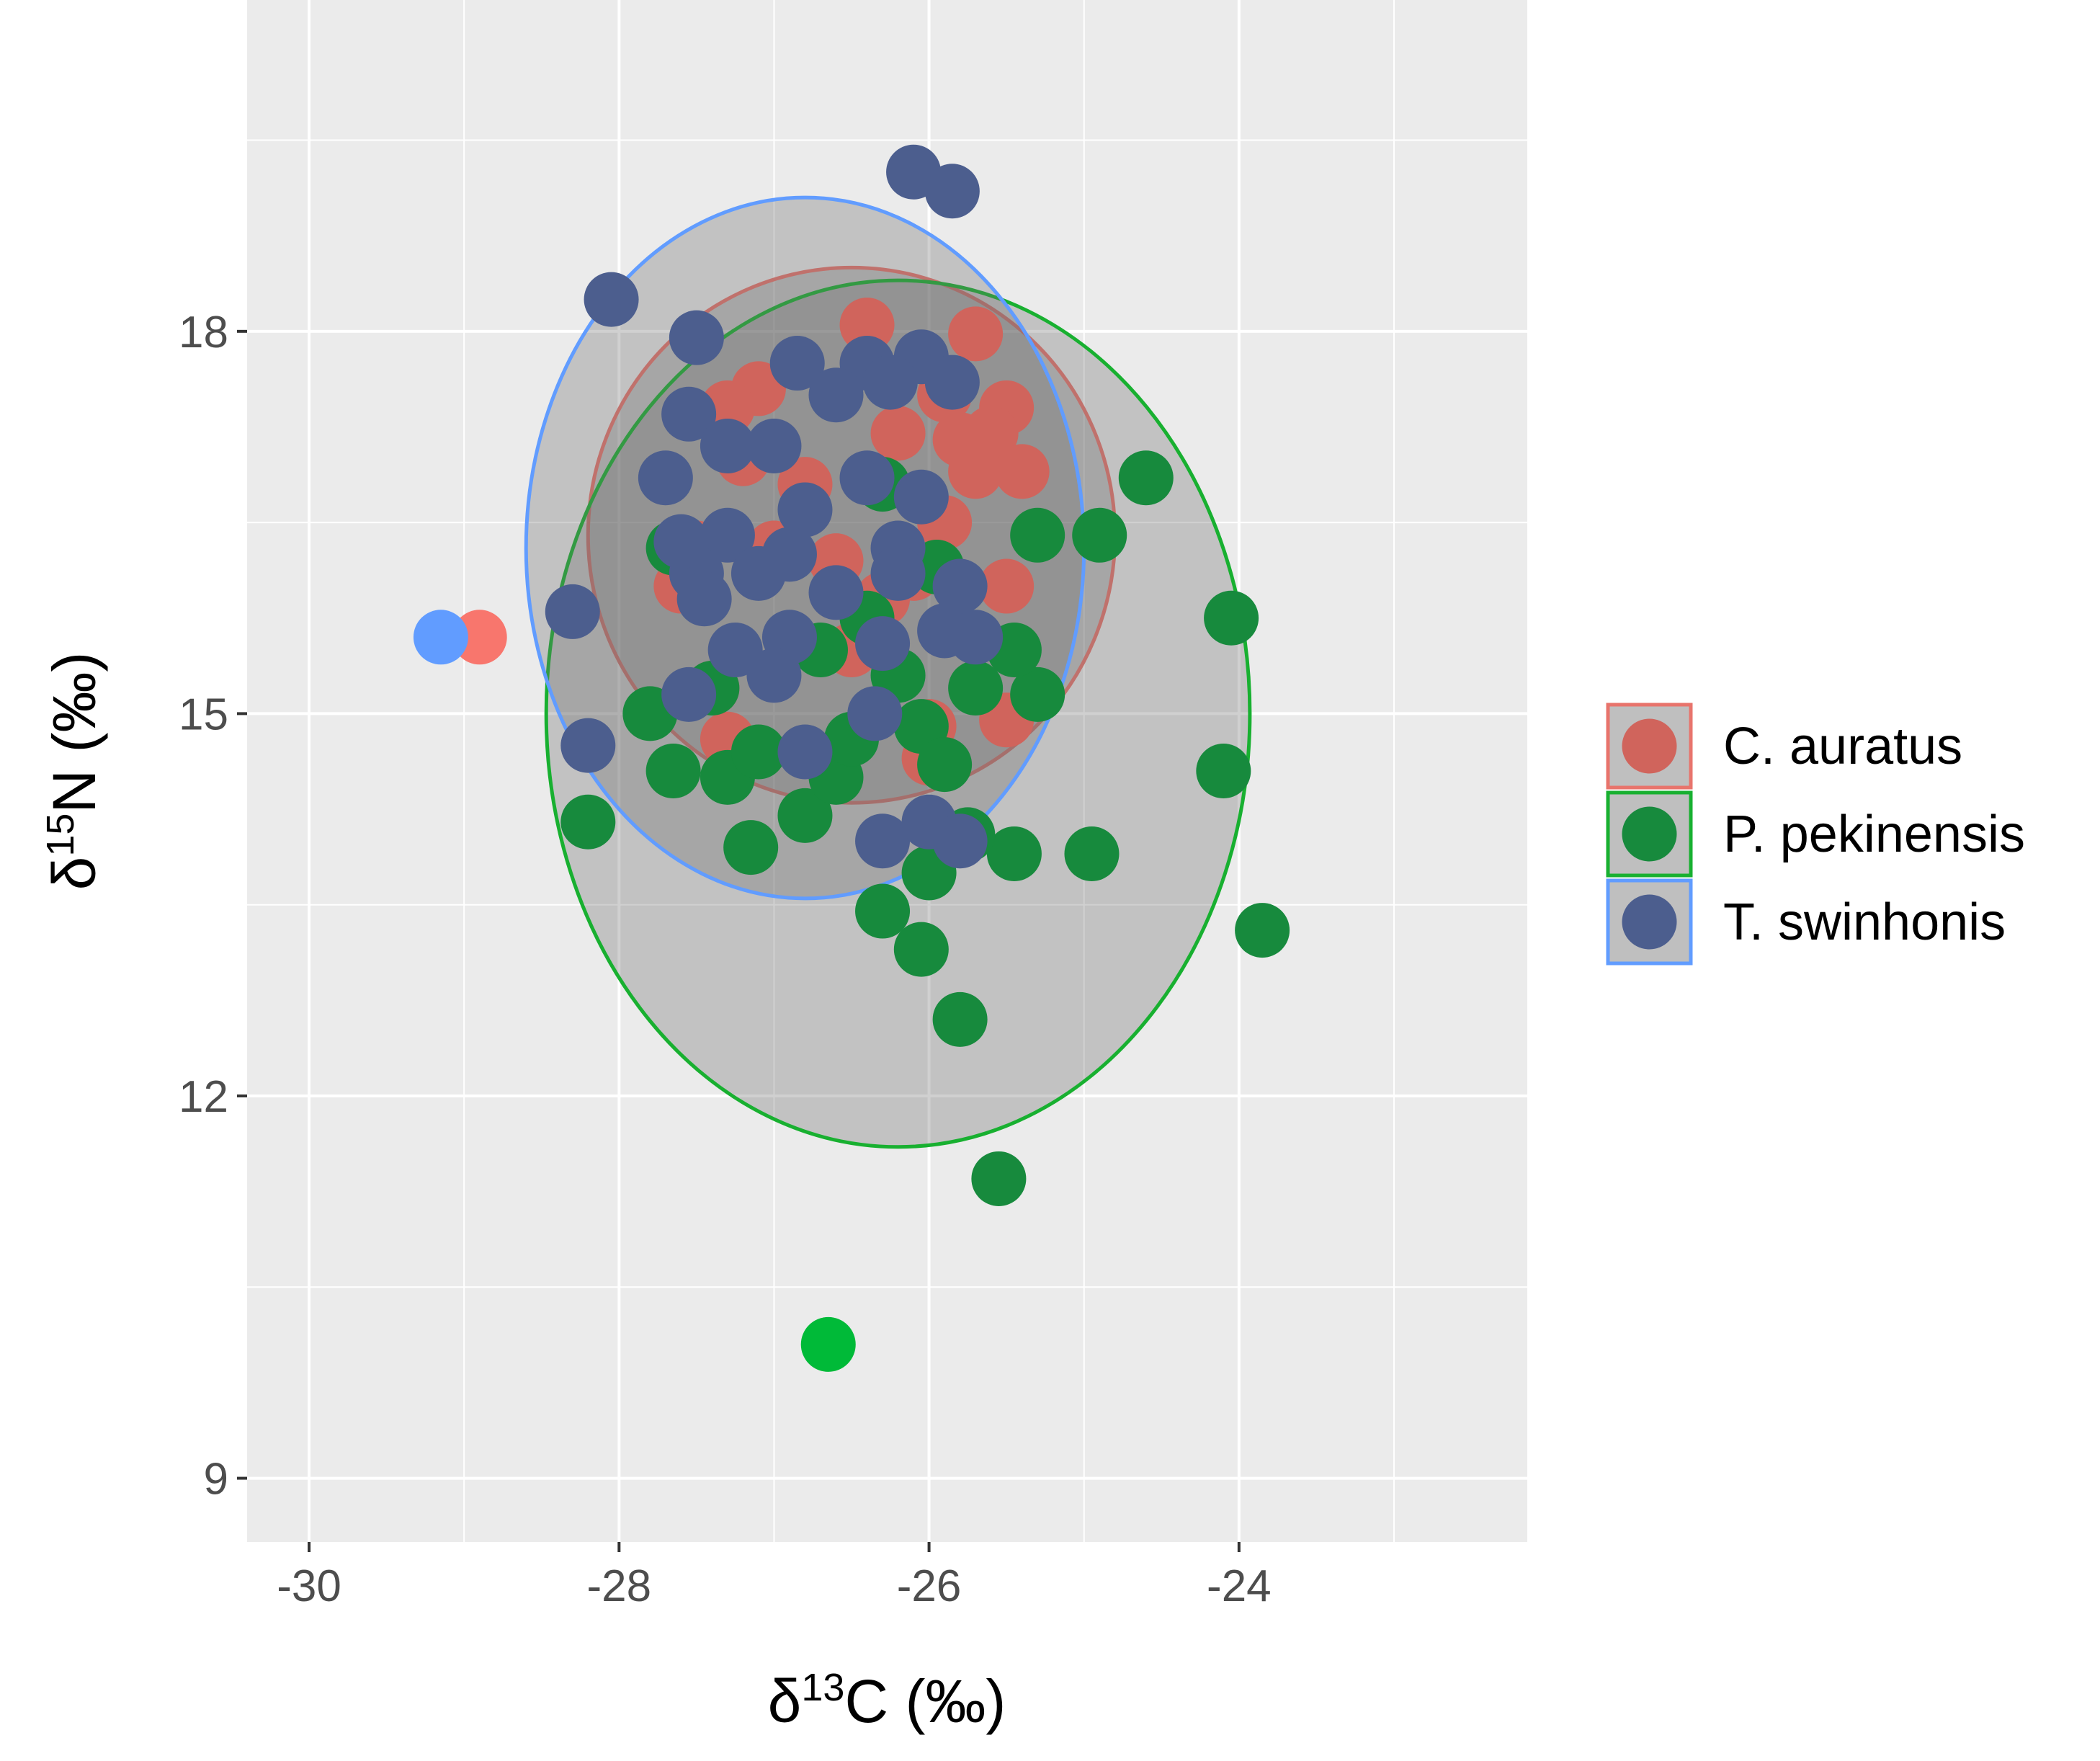  Describe the element at coordinates (887, 1700) in the screenshot. I see `x-axis-title: δ13C (‰)` at that location.